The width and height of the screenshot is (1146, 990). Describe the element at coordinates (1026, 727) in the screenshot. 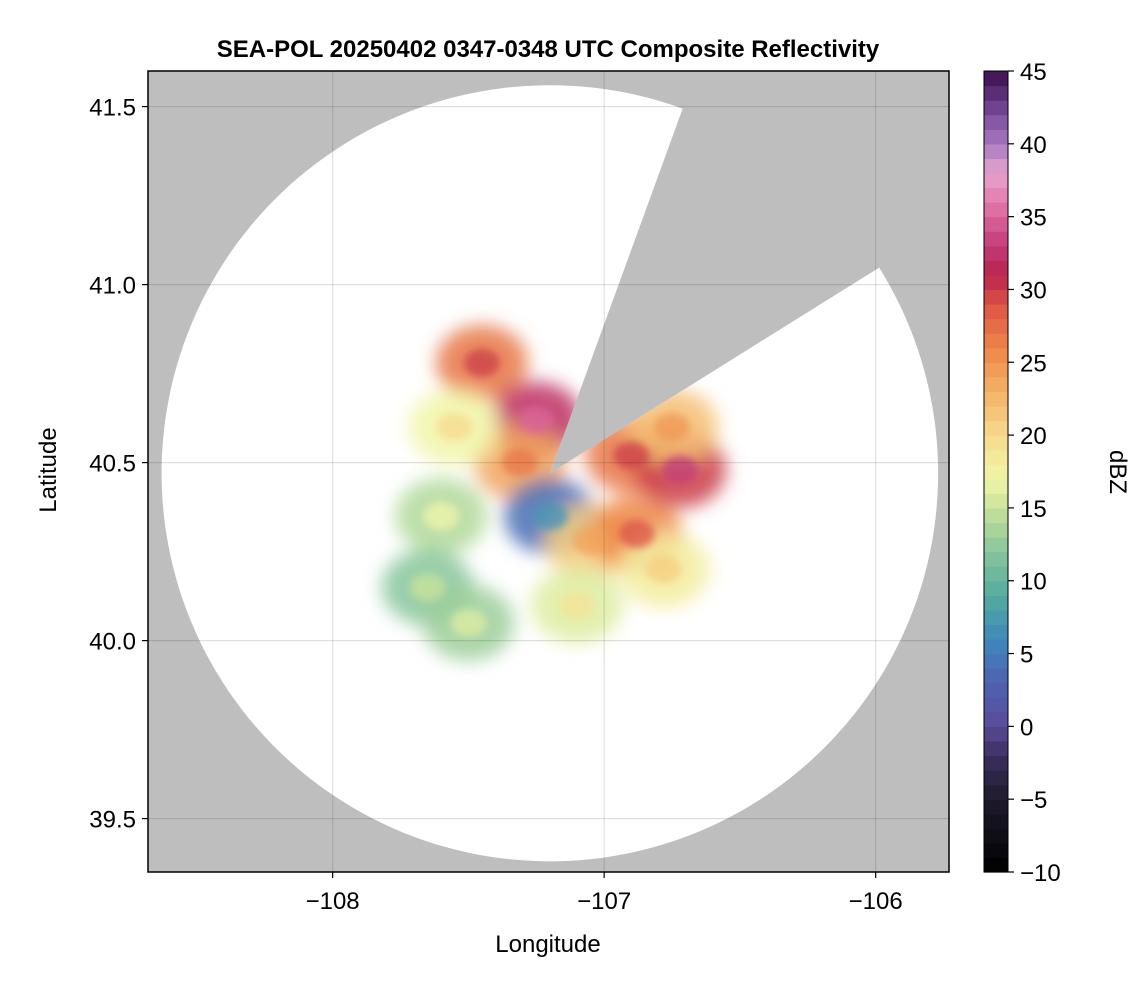

I see `colorbar-tick-label: 0` at that location.